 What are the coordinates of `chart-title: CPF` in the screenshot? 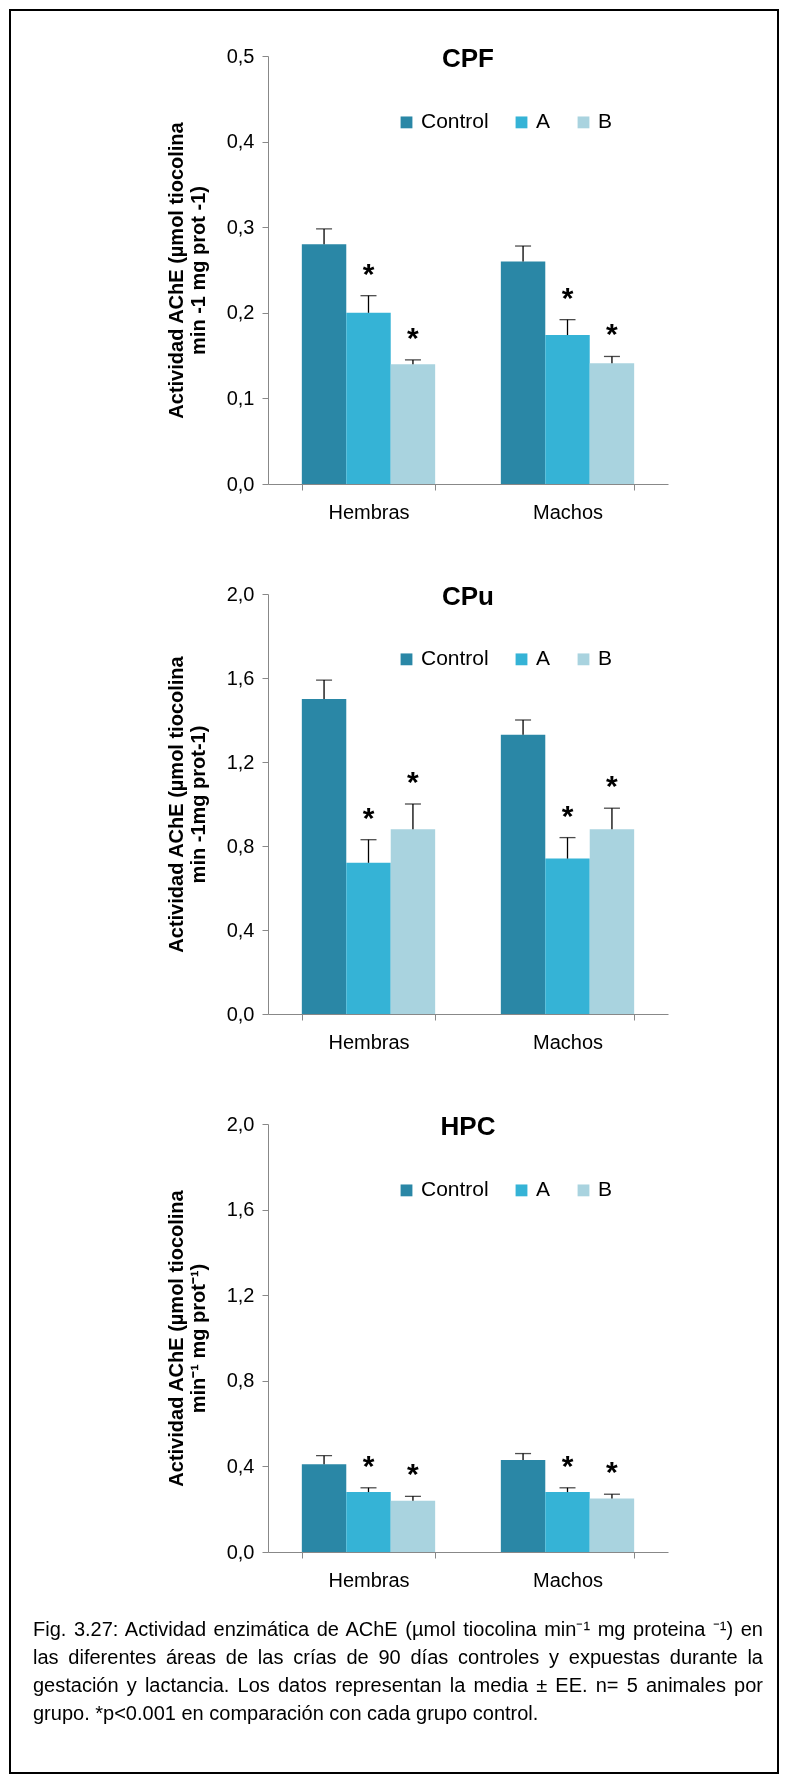 It's located at (468, 58).